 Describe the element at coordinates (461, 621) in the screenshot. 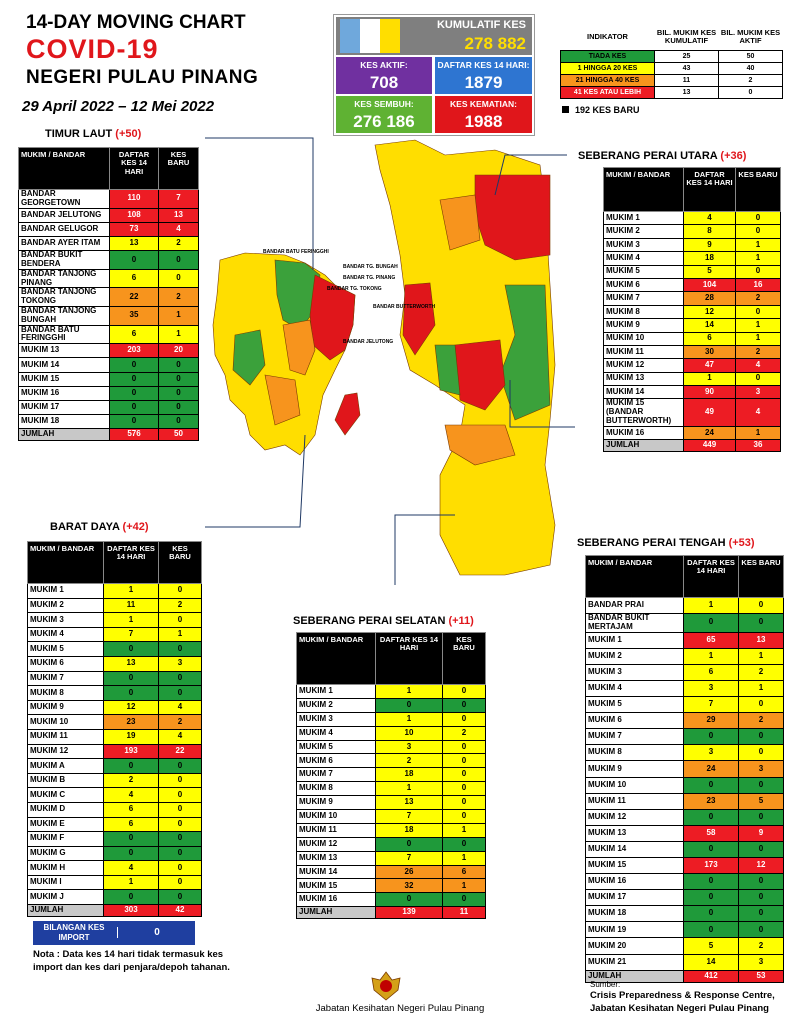

I see `region-delta: (+11)` at that location.